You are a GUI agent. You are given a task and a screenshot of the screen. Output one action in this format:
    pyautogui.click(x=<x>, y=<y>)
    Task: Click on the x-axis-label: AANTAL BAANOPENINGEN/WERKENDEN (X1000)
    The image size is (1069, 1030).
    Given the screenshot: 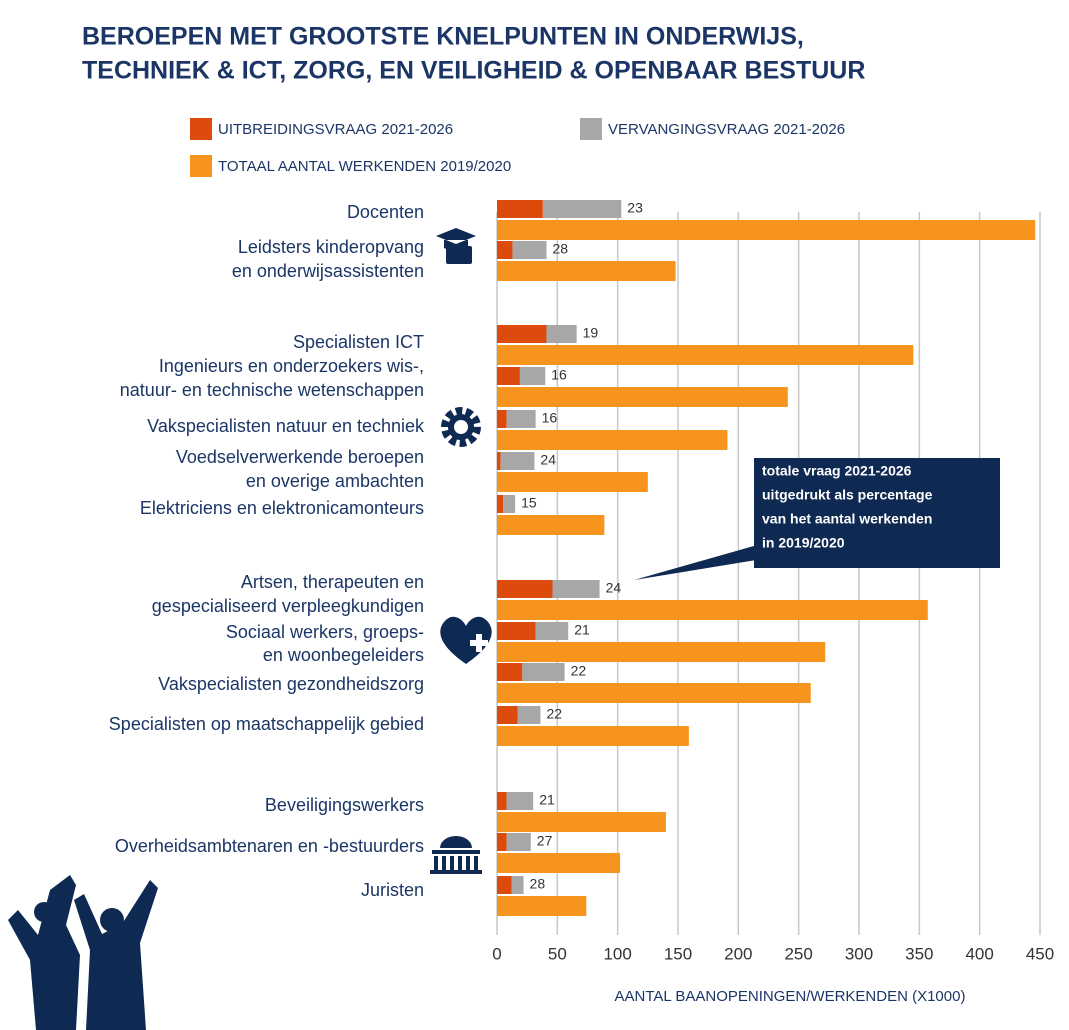 What is the action you would take?
    pyautogui.click(x=790, y=996)
    